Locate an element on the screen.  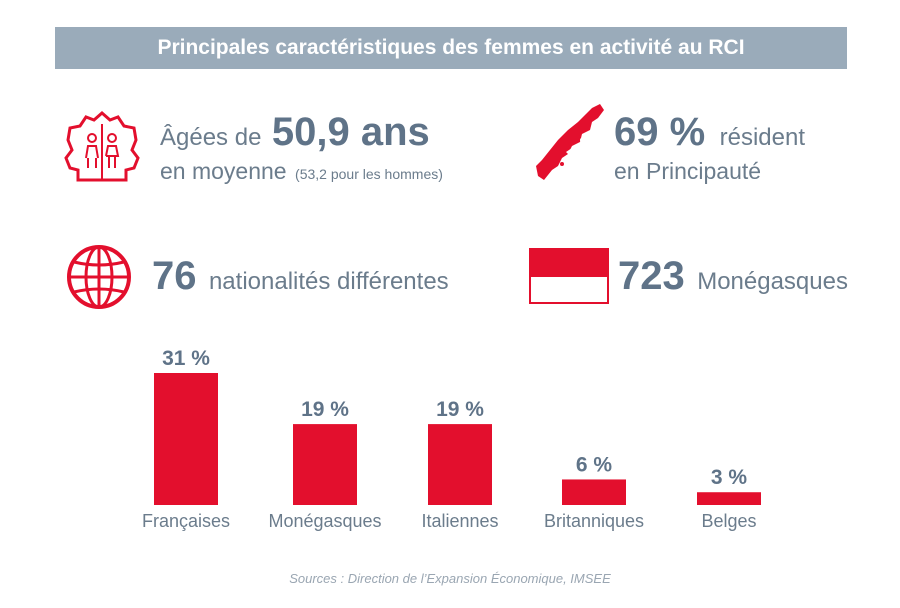
bar-britanniques is located at coordinates (594, 492).